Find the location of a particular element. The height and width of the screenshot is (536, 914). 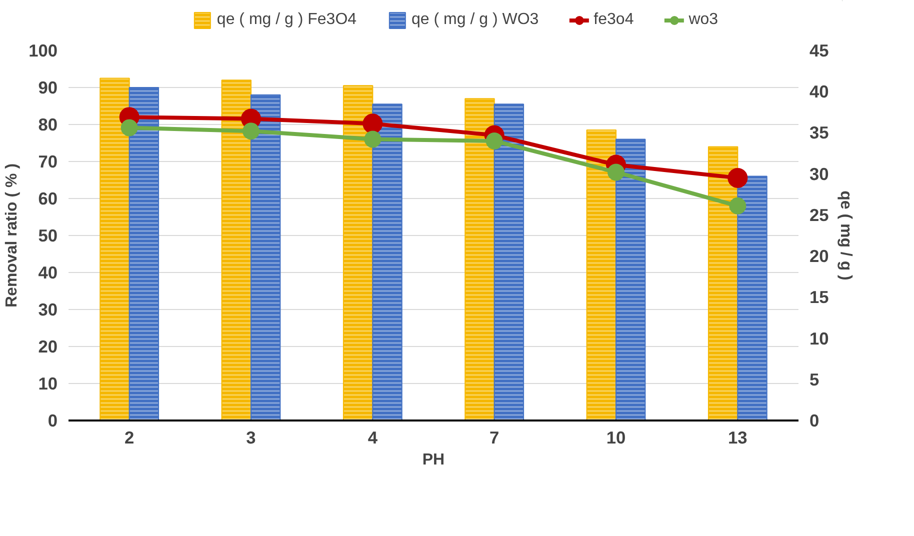

x-tick-label: 13 is located at coordinates (738, 438).